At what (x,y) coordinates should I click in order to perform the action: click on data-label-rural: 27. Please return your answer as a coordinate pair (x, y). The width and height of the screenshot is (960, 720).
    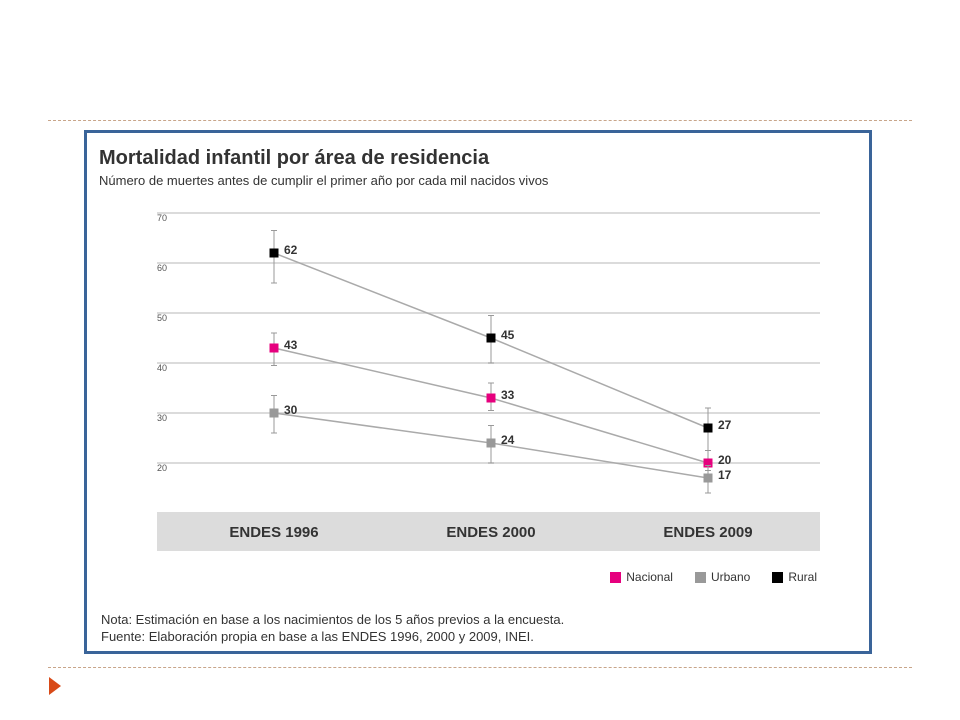
    Looking at the image, I should click on (725, 425).